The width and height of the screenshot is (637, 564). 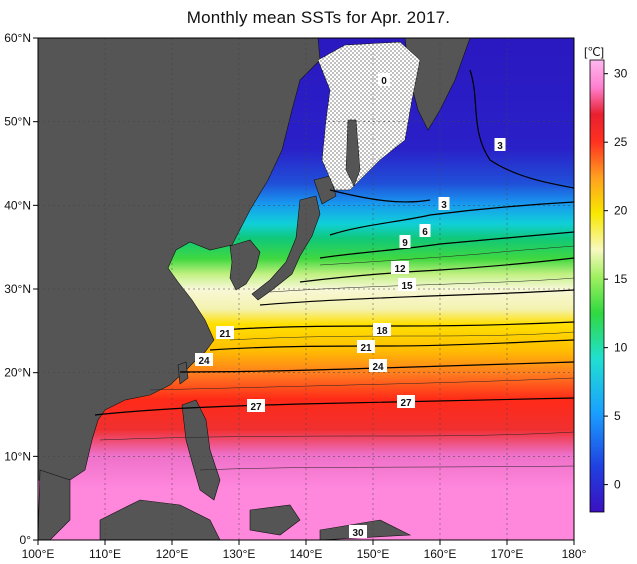 I want to click on colorbar-tick-label: 20, so click(x=621, y=211).